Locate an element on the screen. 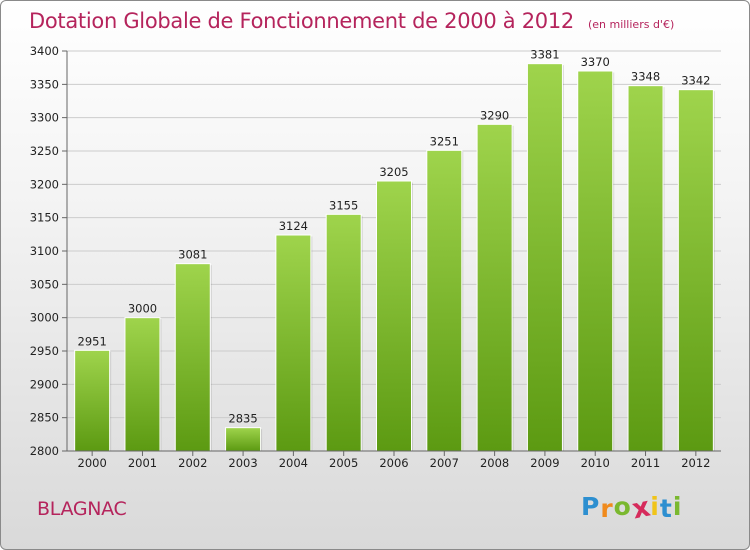  y-tick-label: 2850 is located at coordinates (44, 418).